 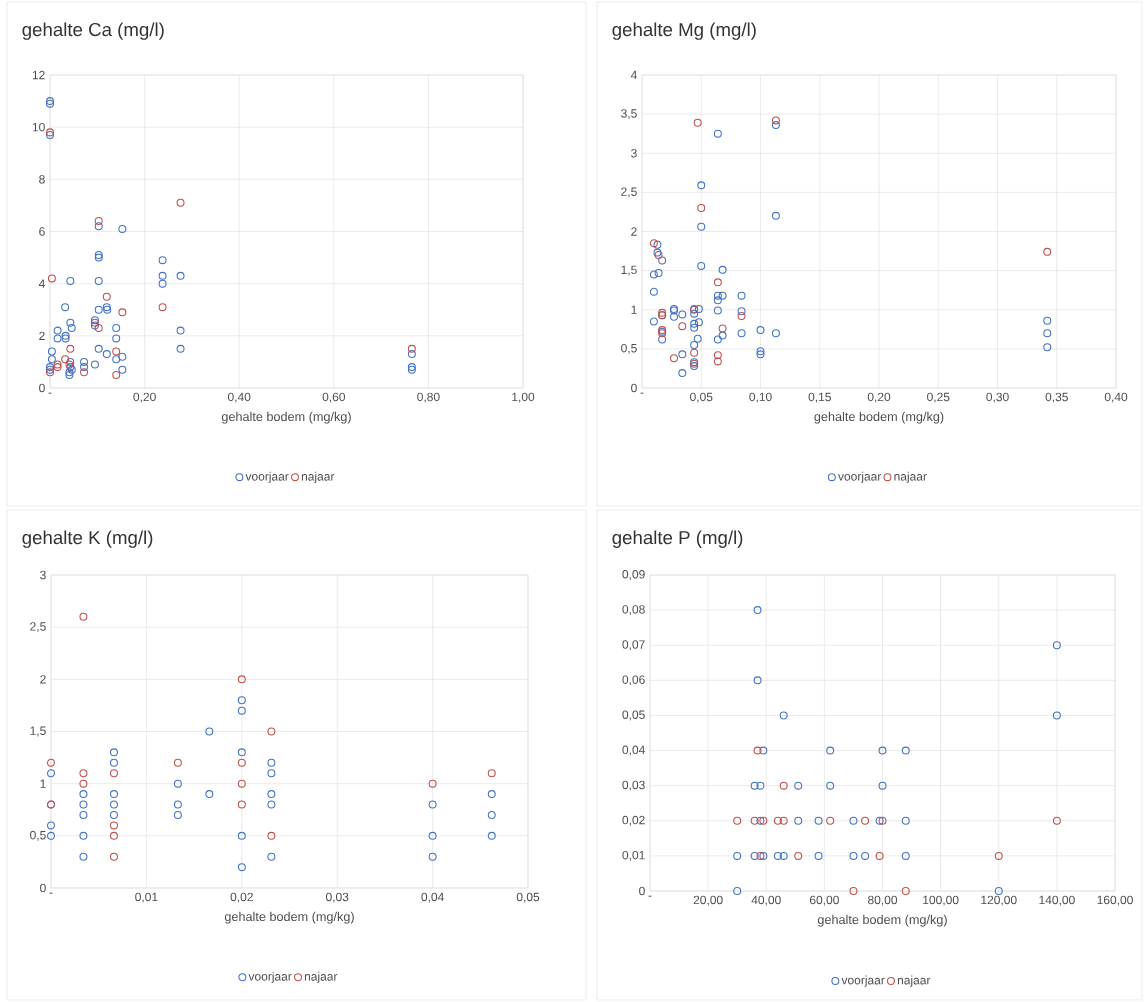 What do you see at coordinates (93, 31) in the screenshot?
I see `chart-title: gehalte Ca (mg/l)` at bounding box center [93, 31].